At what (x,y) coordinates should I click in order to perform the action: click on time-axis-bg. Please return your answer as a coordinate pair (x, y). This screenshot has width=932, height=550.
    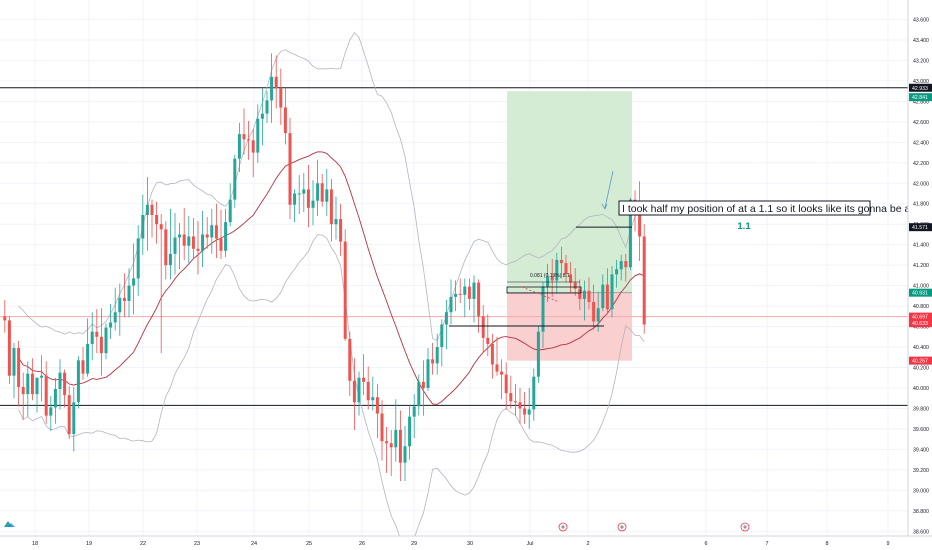
    Looking at the image, I should click on (466, 543).